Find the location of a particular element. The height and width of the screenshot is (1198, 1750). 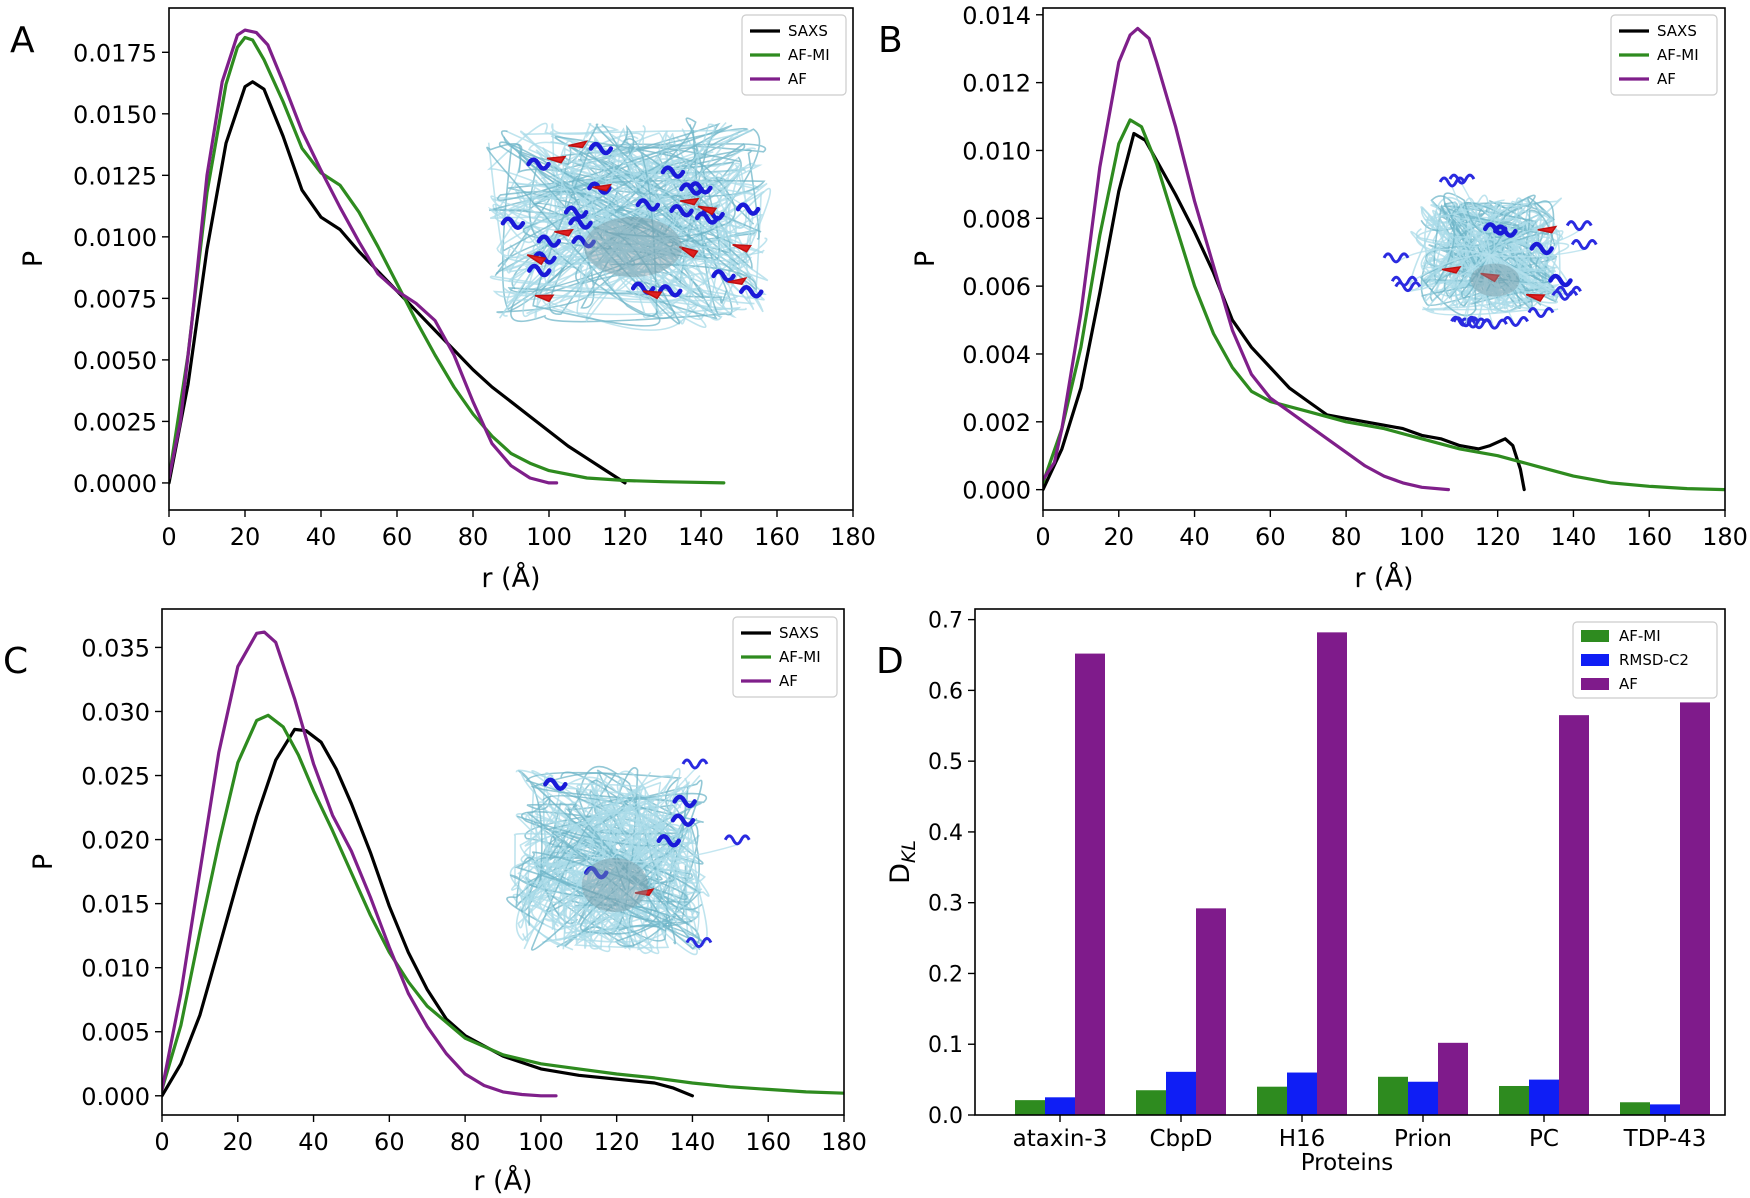

series-line-saxs is located at coordinates (428, 912).